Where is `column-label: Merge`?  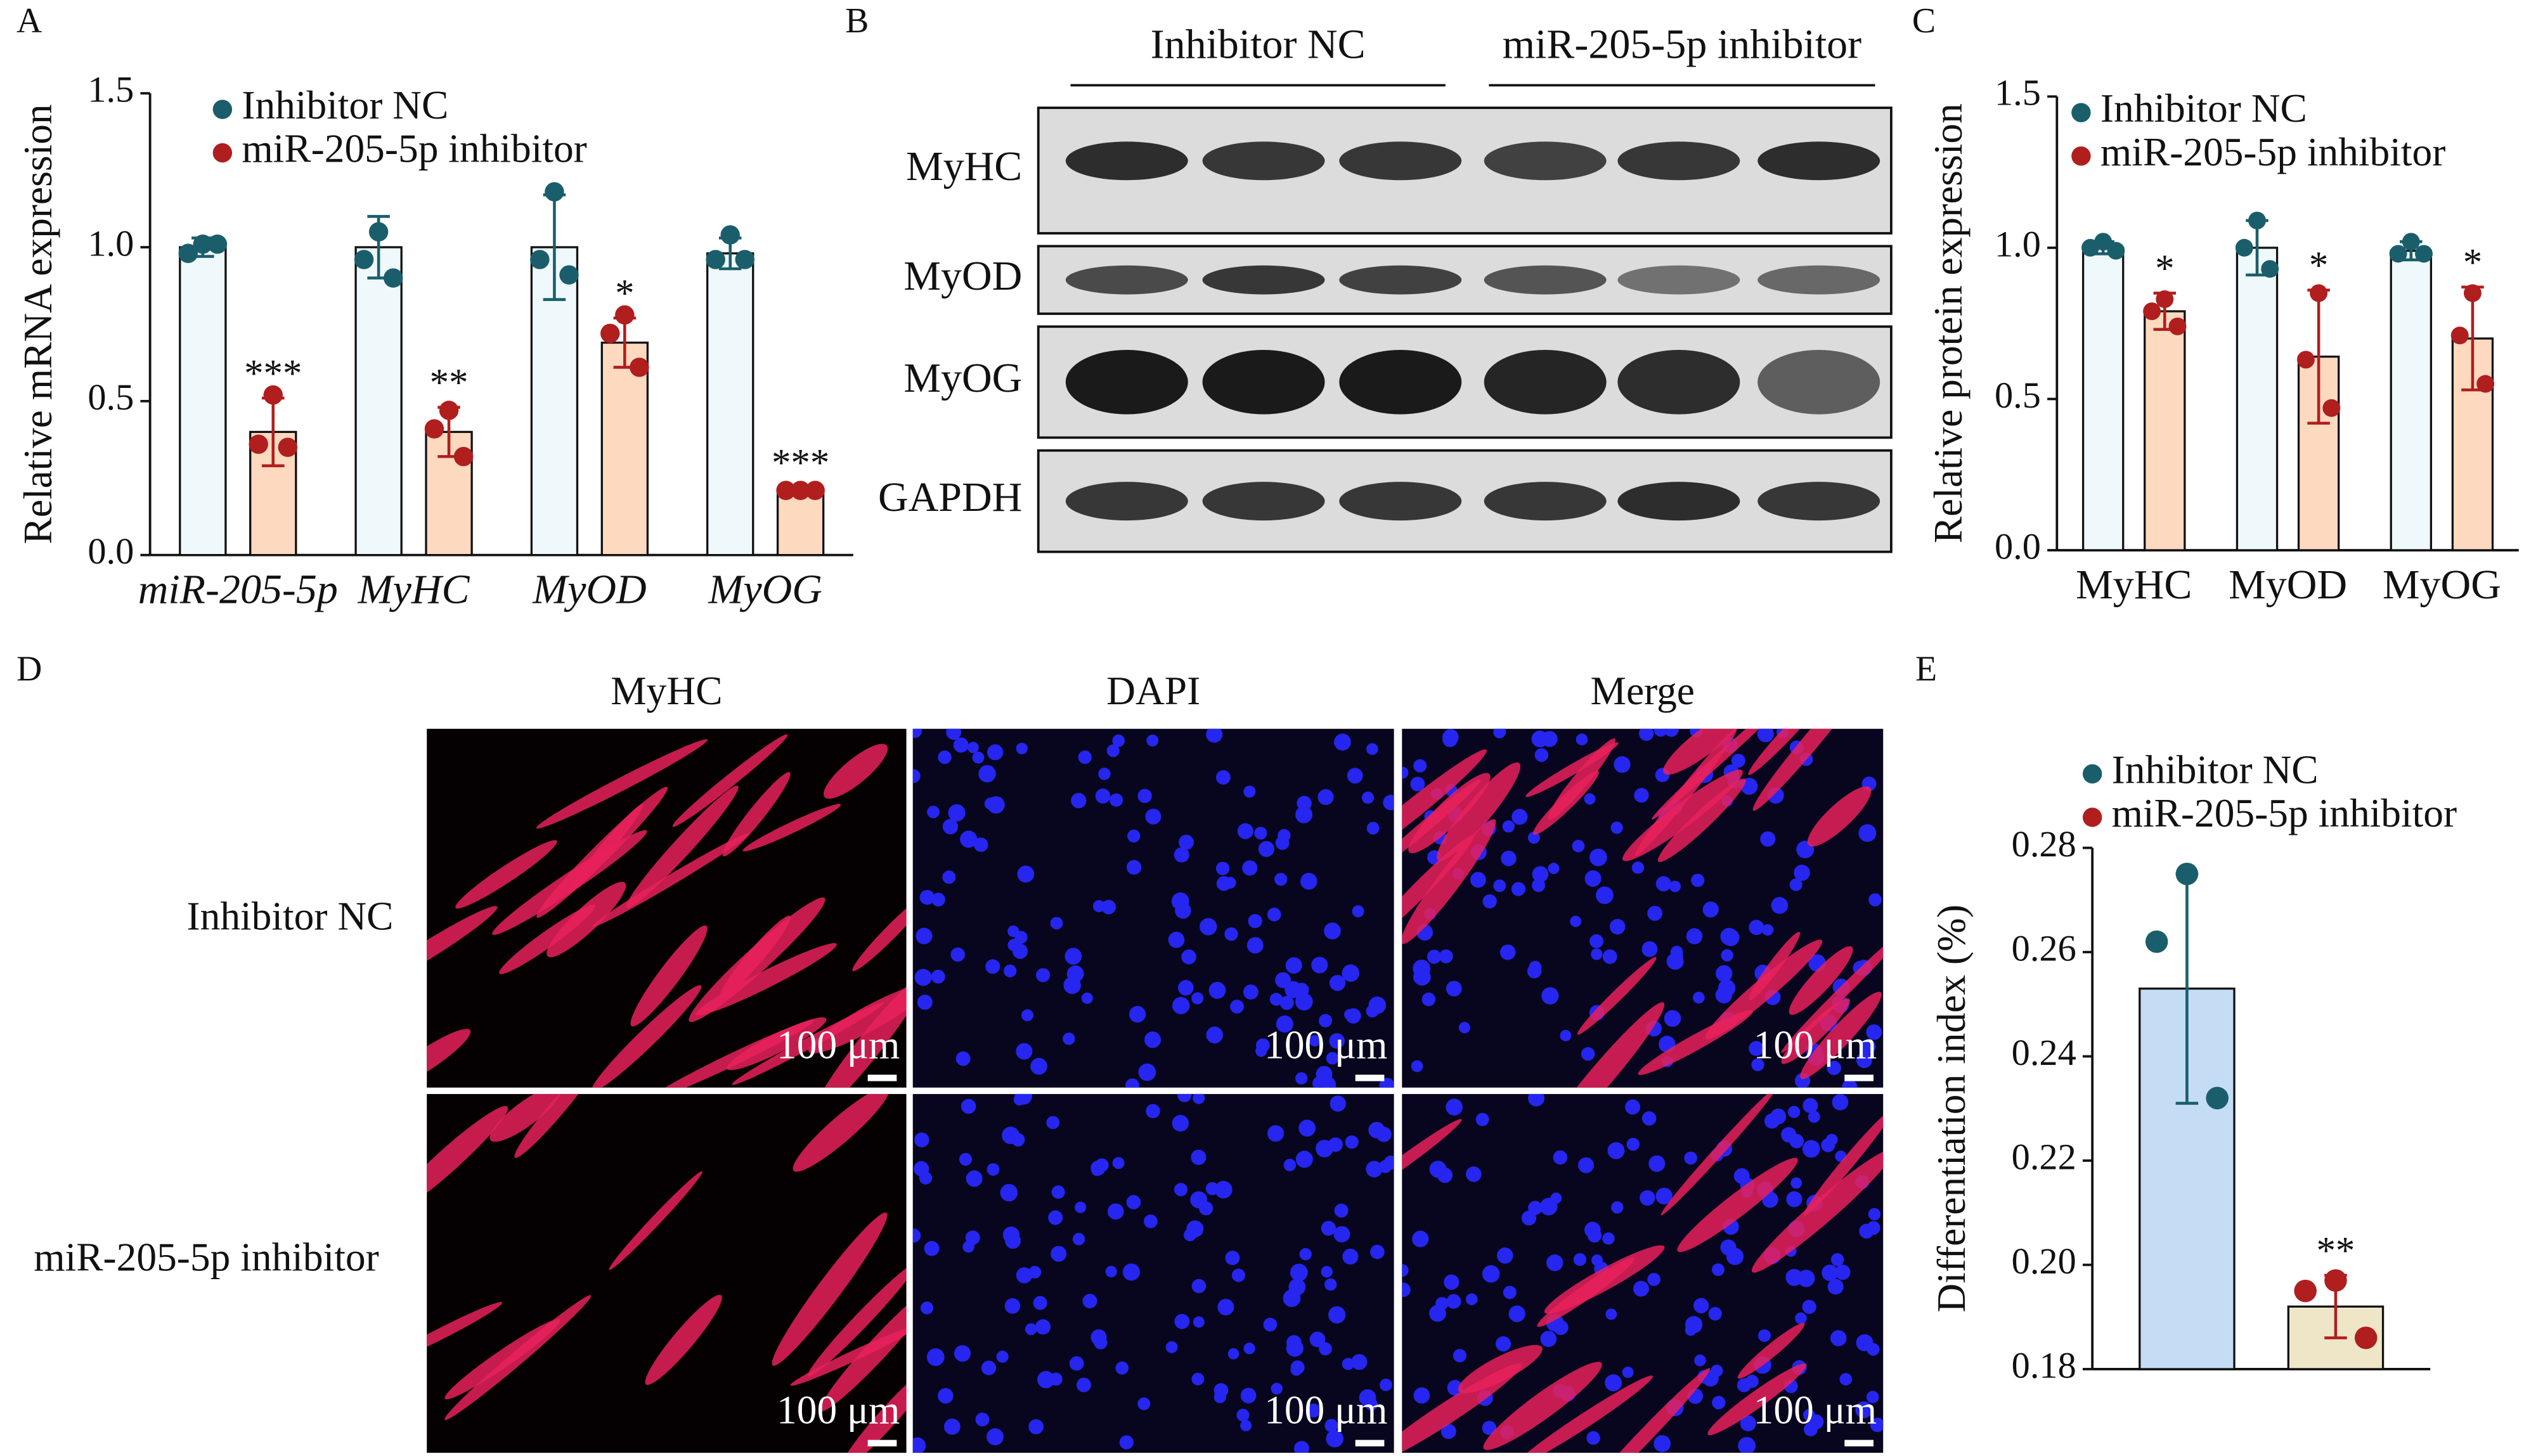 column-label: Merge is located at coordinates (1643, 690).